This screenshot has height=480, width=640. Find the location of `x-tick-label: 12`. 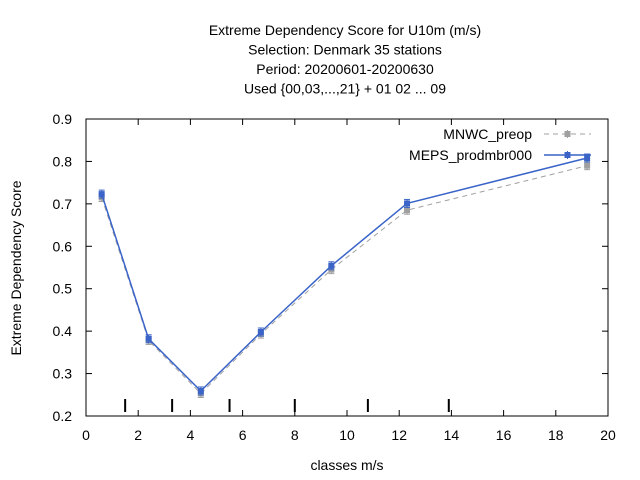

x-tick-label: 12 is located at coordinates (399, 435).